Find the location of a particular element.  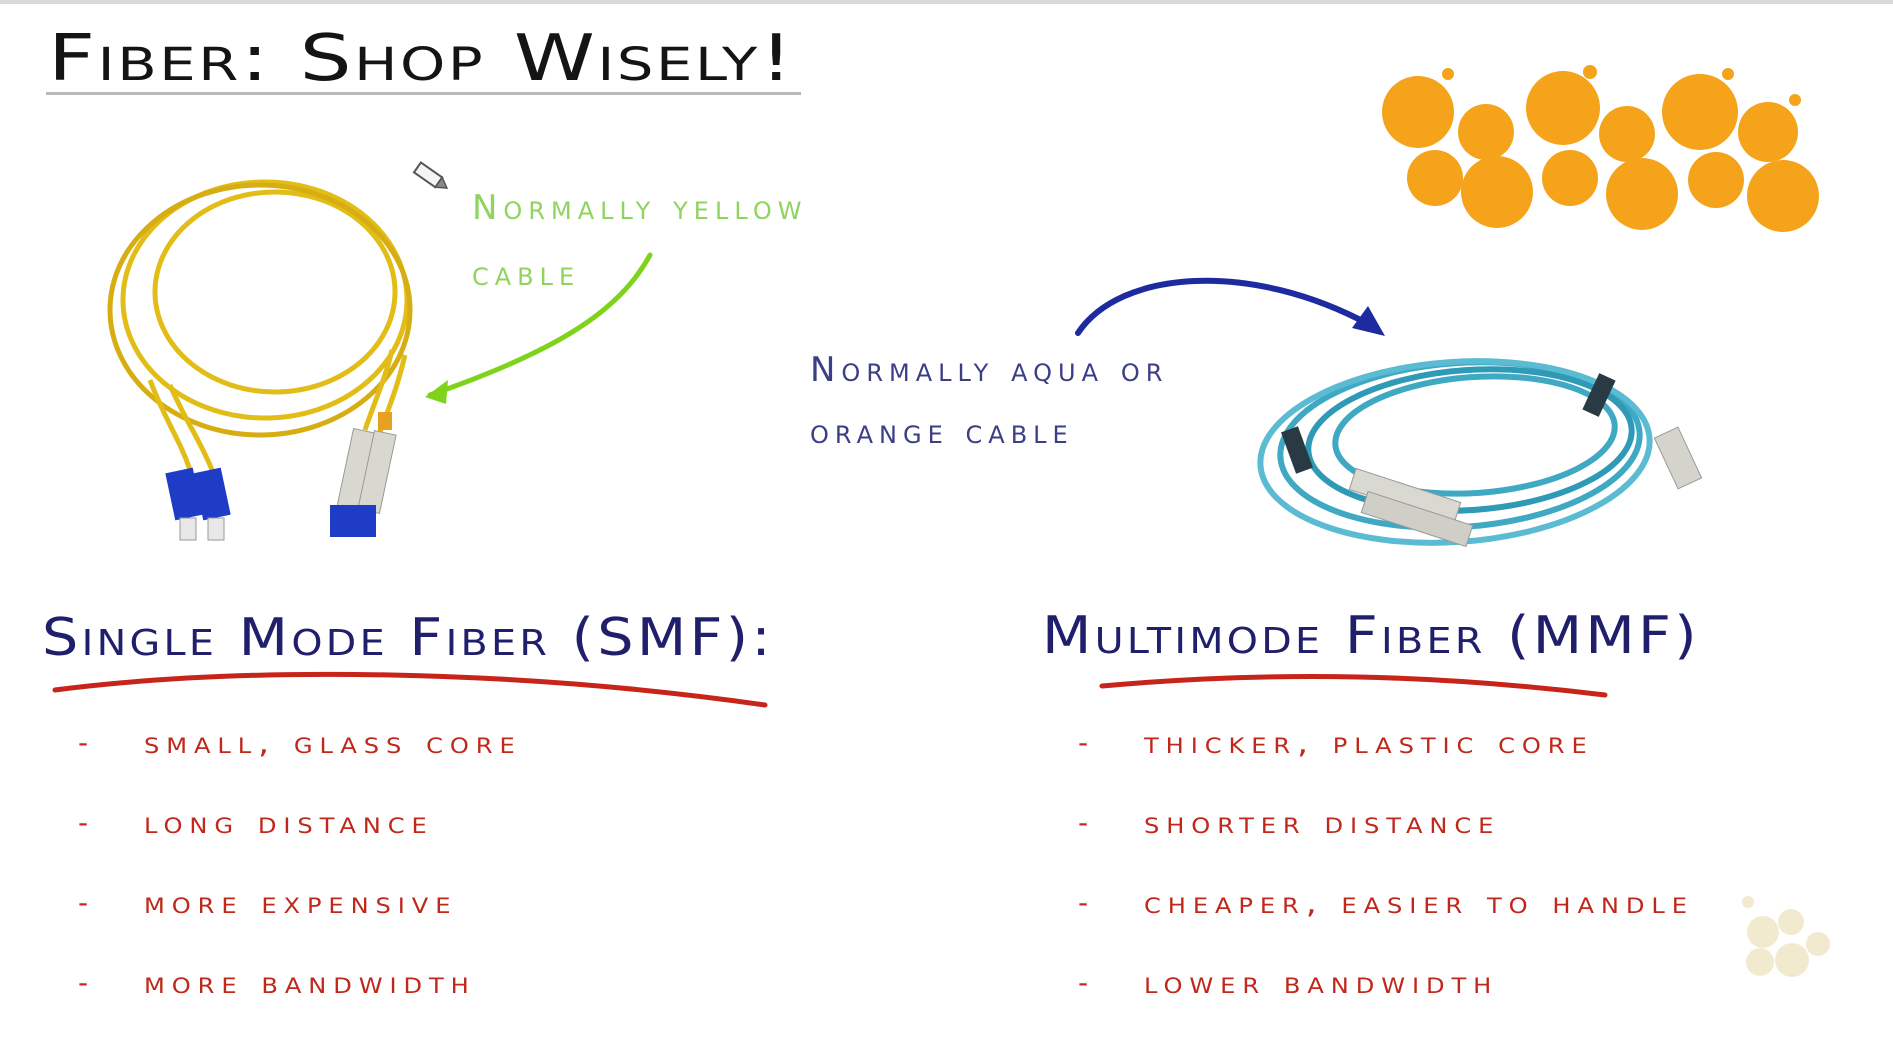

smf-red-underline is located at coordinates (410, 689).